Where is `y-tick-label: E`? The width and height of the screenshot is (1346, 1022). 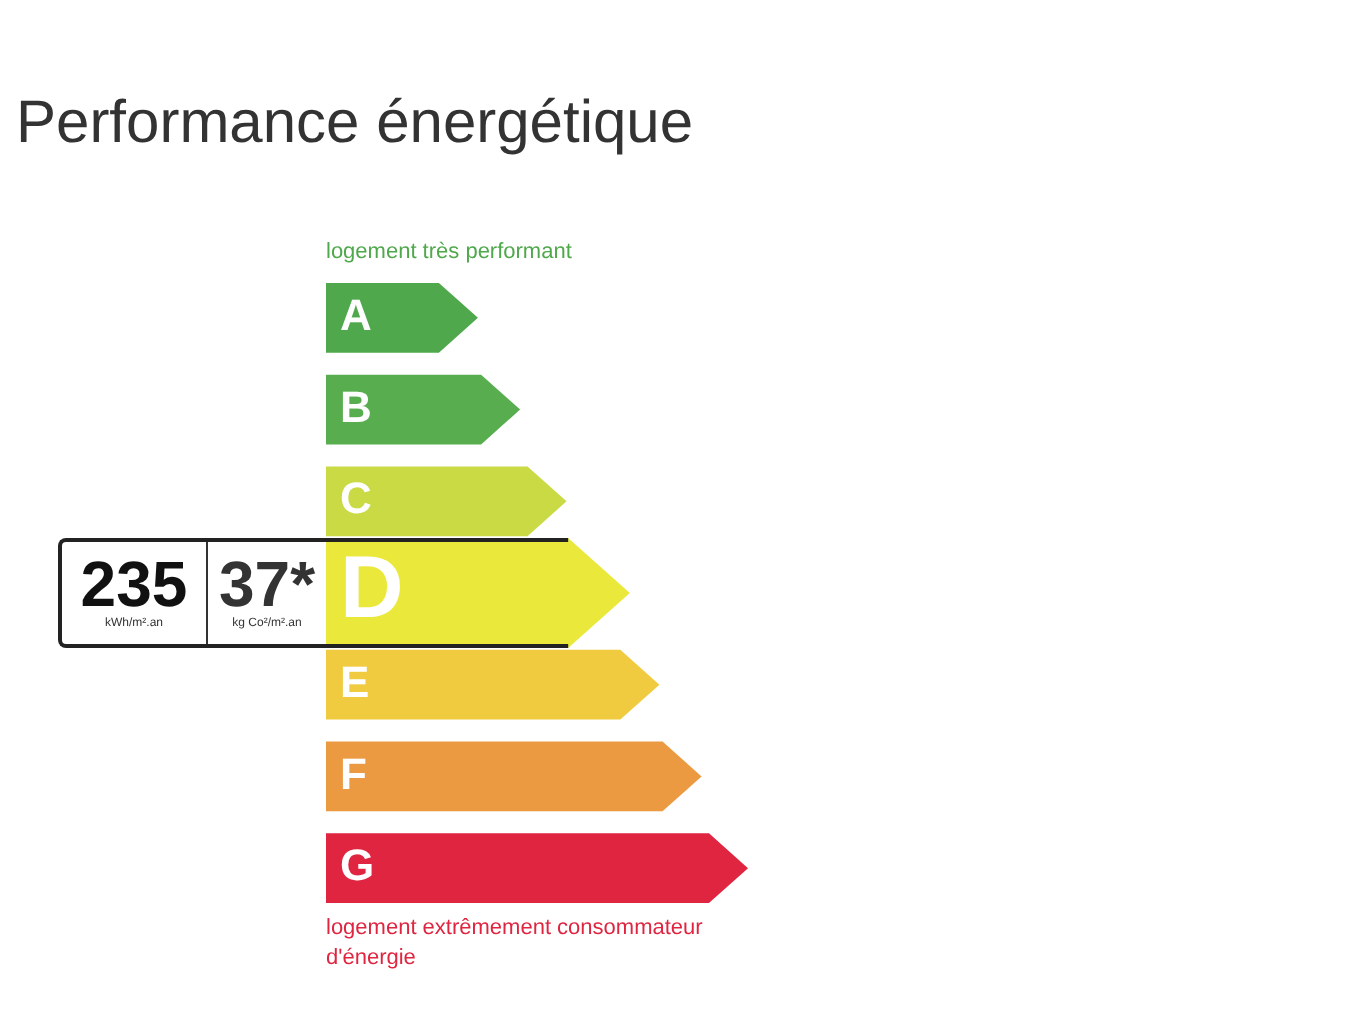 y-tick-label: E is located at coordinates (355, 681).